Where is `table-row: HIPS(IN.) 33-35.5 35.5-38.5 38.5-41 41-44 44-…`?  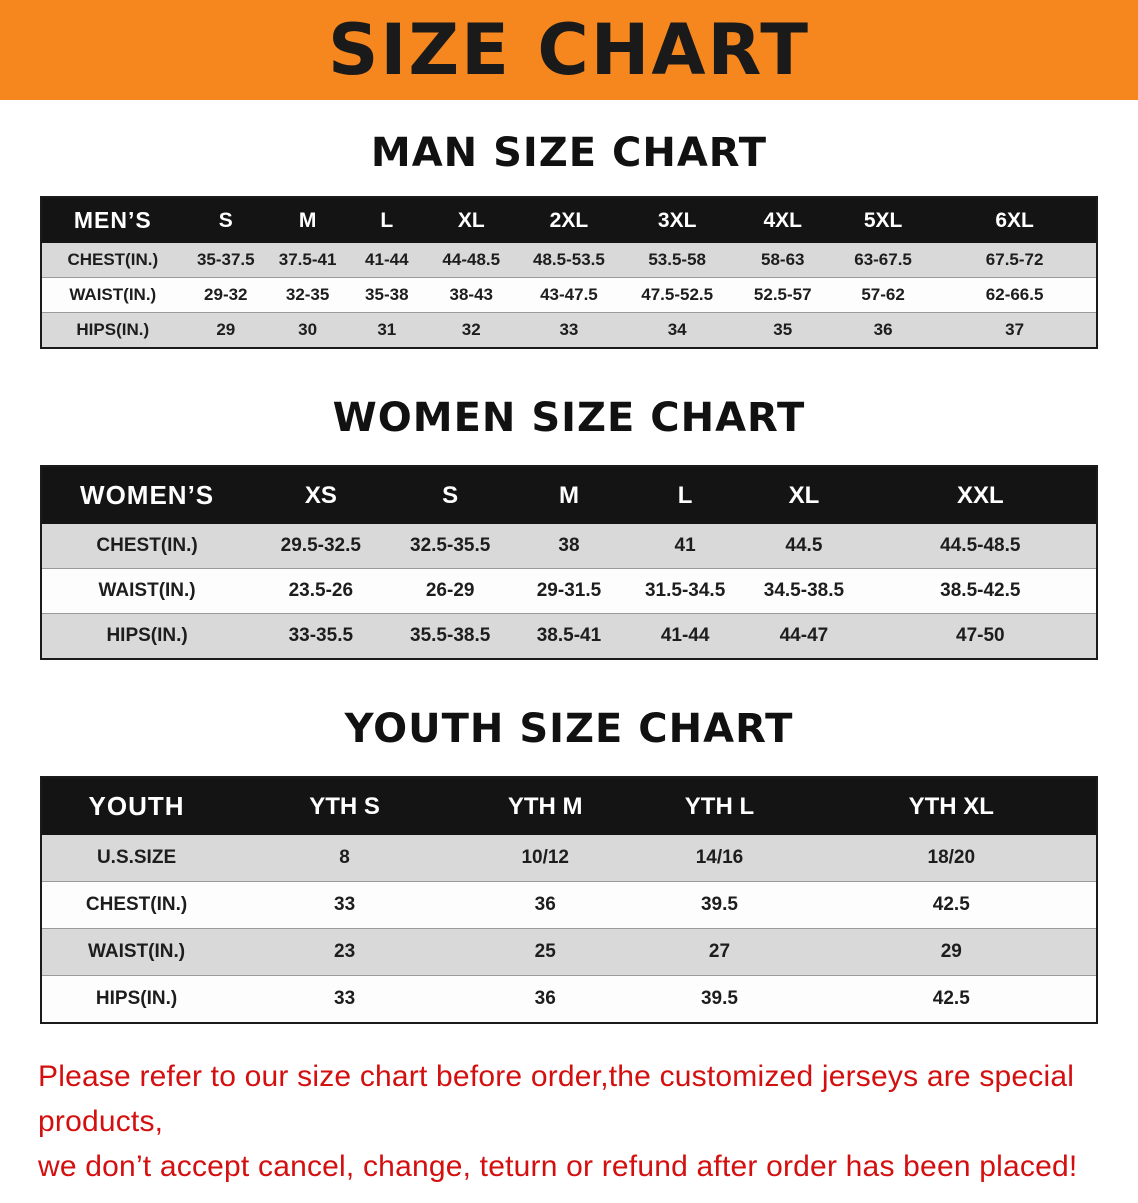 table-row: HIPS(IN.) 33-35.5 35.5-38.5 38.5-41 41-44 44-… is located at coordinates (569, 636).